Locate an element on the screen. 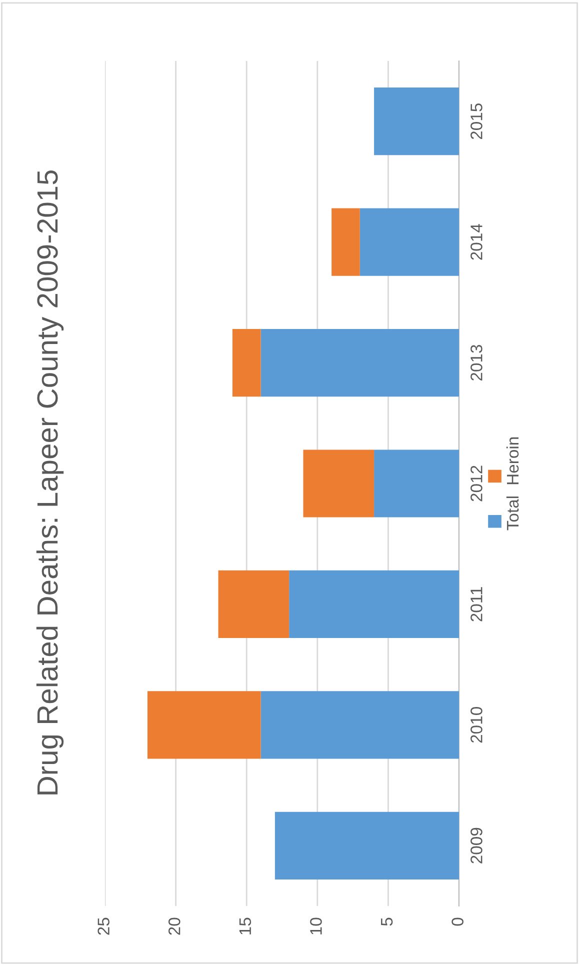 The image size is (579, 966). y-tick-label: 2013 is located at coordinates (476, 362).